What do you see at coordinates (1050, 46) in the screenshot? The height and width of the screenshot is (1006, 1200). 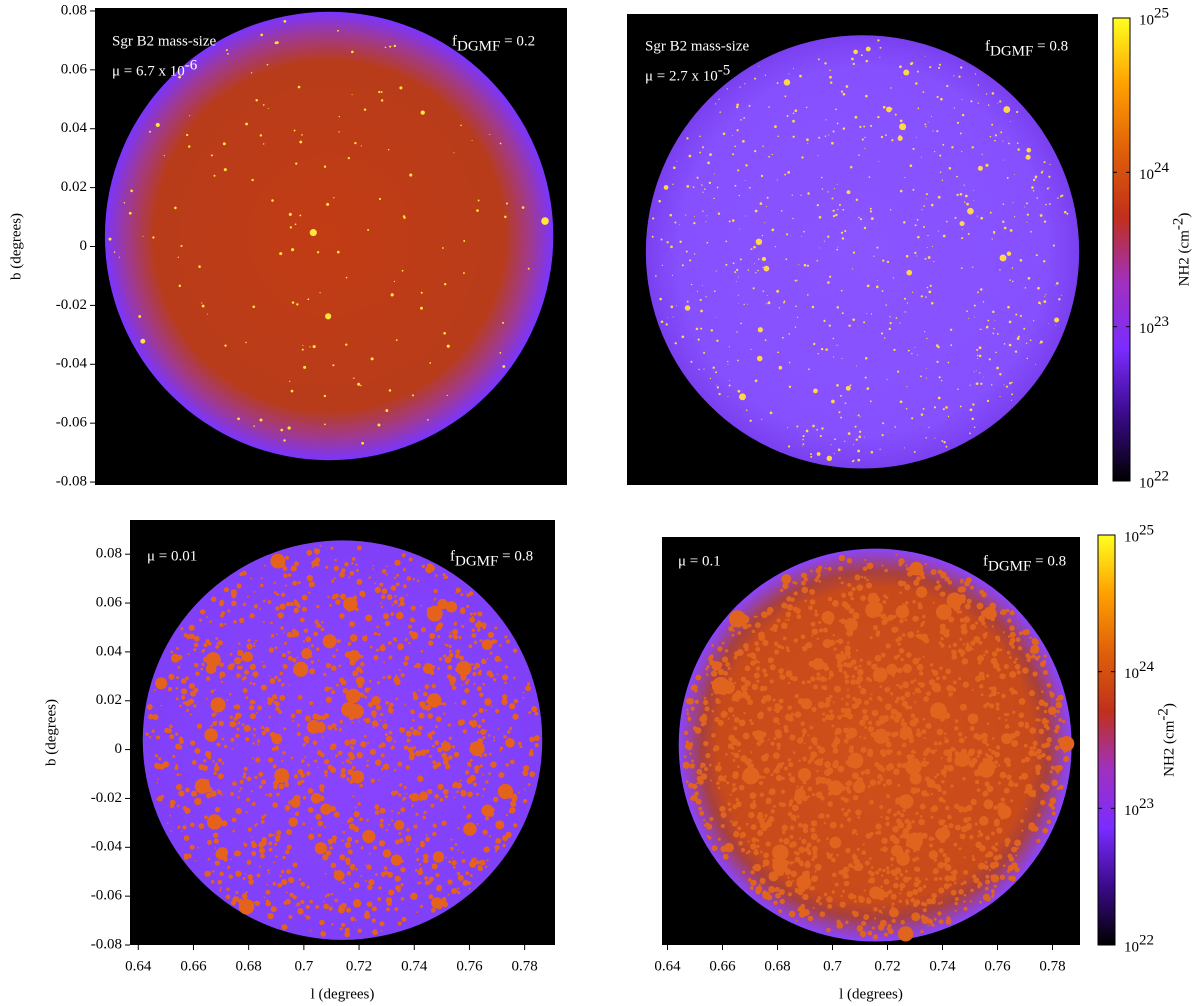 I see `annotation-text: = 0.8` at bounding box center [1050, 46].